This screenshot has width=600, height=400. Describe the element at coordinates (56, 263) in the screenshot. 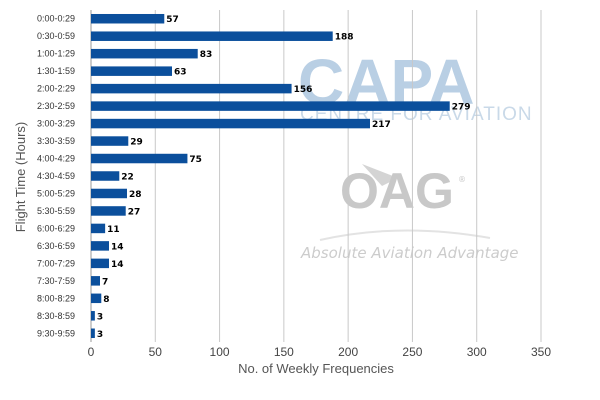

I see `y-tick-label: 7:00-7:29` at that location.